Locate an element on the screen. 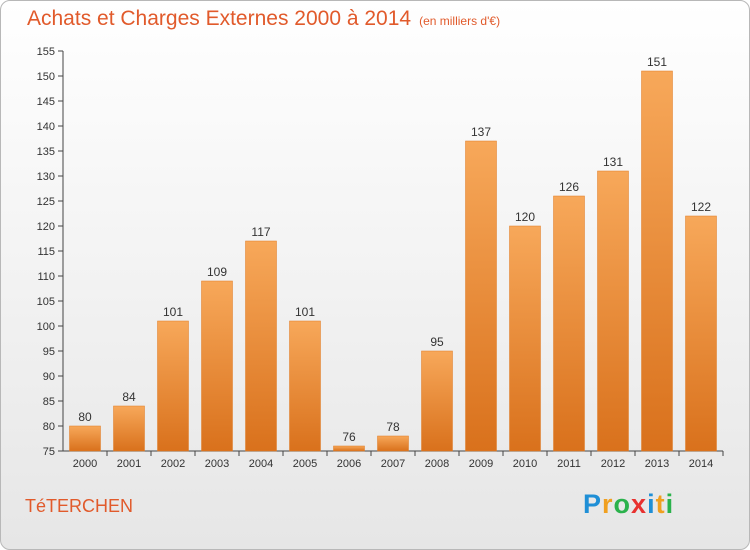  bar-value-label: 120 is located at coordinates (525, 217).